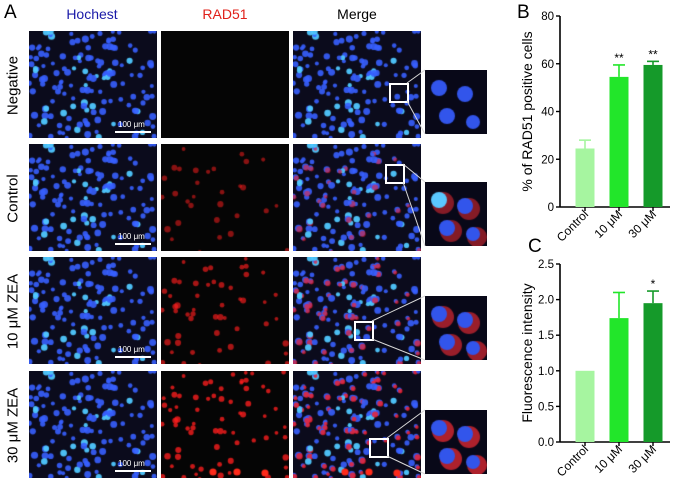  What do you see at coordinates (395, 174) in the screenshot?
I see `roi-box-control` at bounding box center [395, 174].